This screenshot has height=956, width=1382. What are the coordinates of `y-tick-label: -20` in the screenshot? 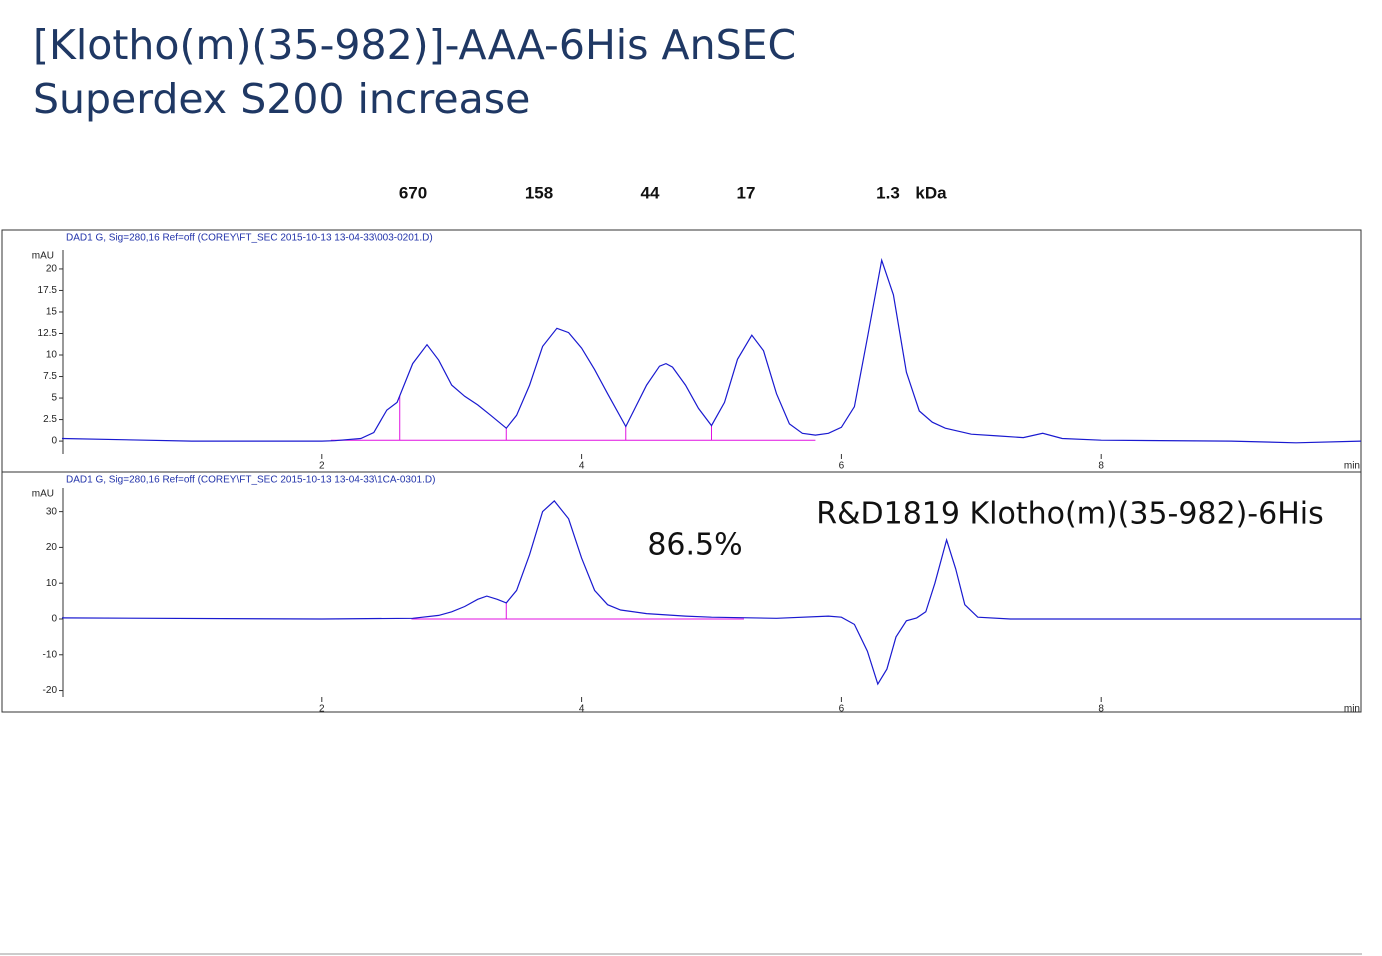 It's located at (50, 690).